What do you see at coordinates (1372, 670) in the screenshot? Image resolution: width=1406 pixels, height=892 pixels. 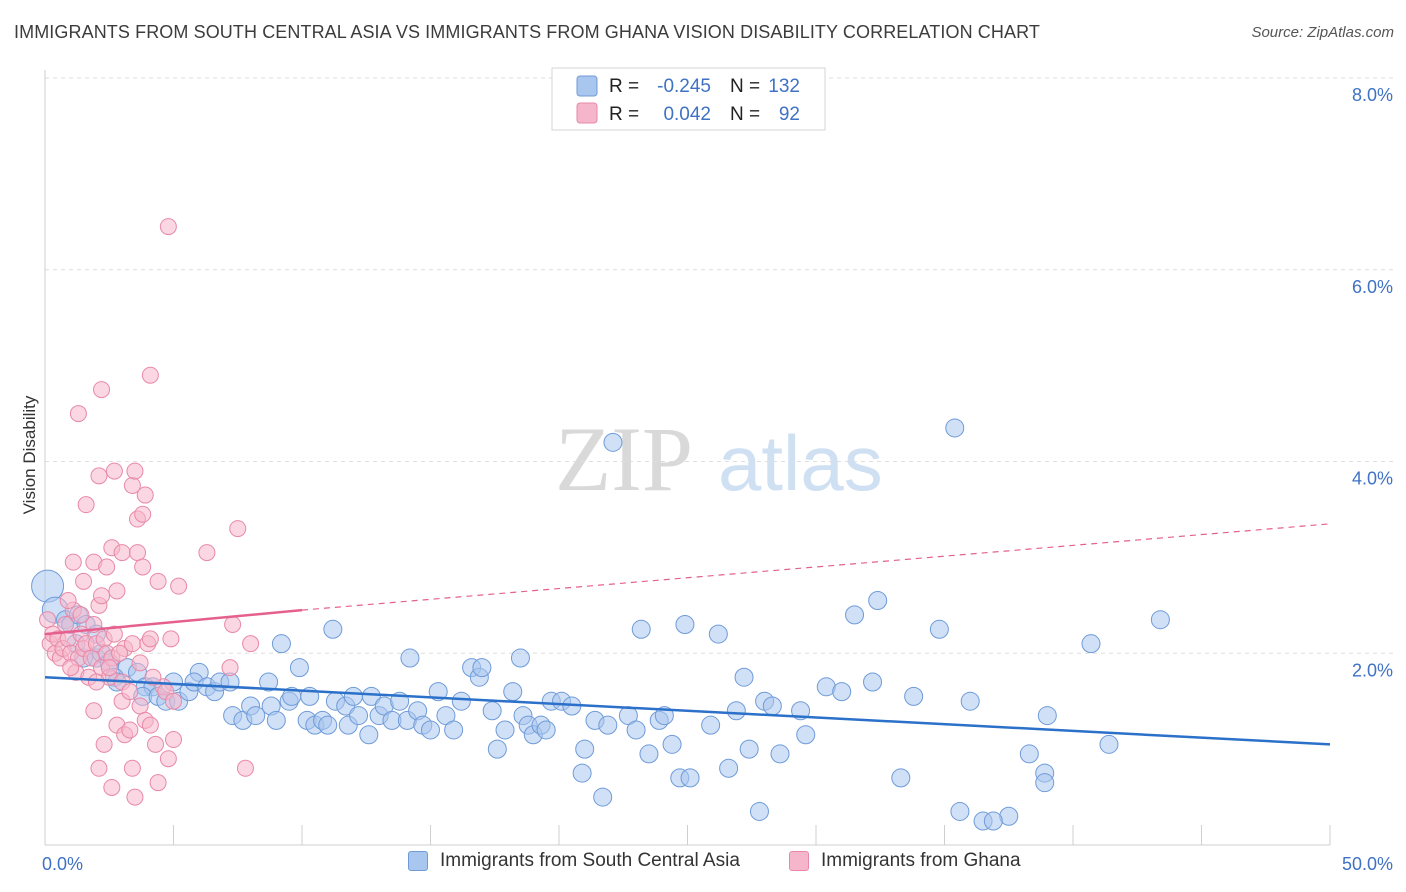 I see `y-tick-label: 2.0%` at bounding box center [1372, 670].